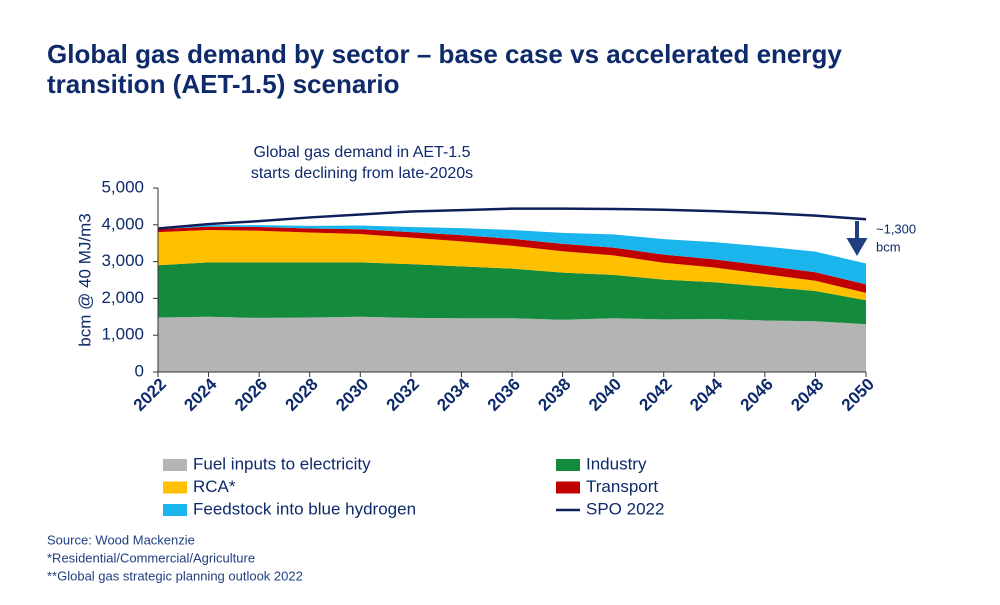 This screenshot has height=605, width=1000. What do you see at coordinates (512, 218) in the screenshot?
I see `line` at bounding box center [512, 218].